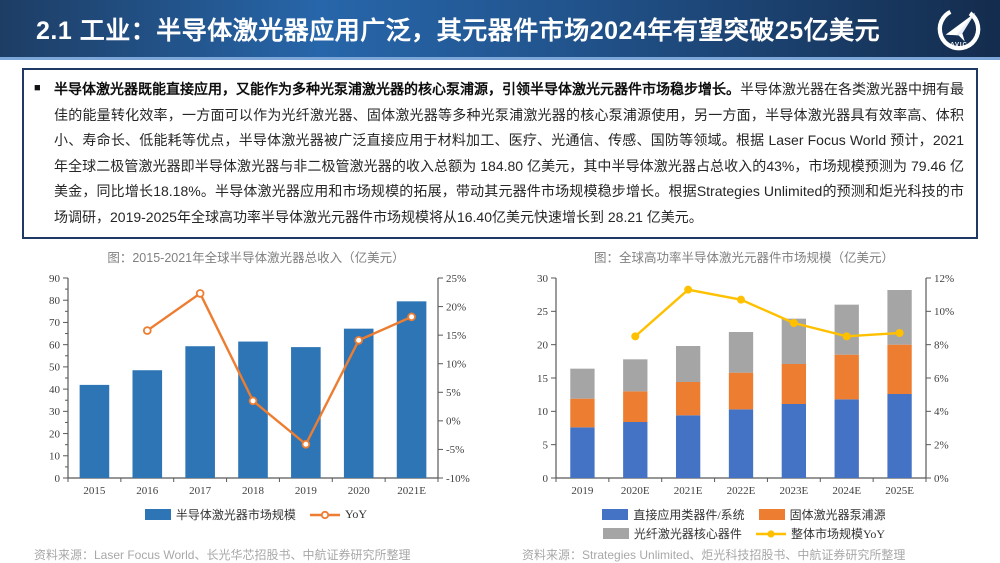 The height and width of the screenshot is (563, 1000). What do you see at coordinates (235, 515) in the screenshot?
I see `legend-label: 半导体激光器市场规模` at bounding box center [235, 515].